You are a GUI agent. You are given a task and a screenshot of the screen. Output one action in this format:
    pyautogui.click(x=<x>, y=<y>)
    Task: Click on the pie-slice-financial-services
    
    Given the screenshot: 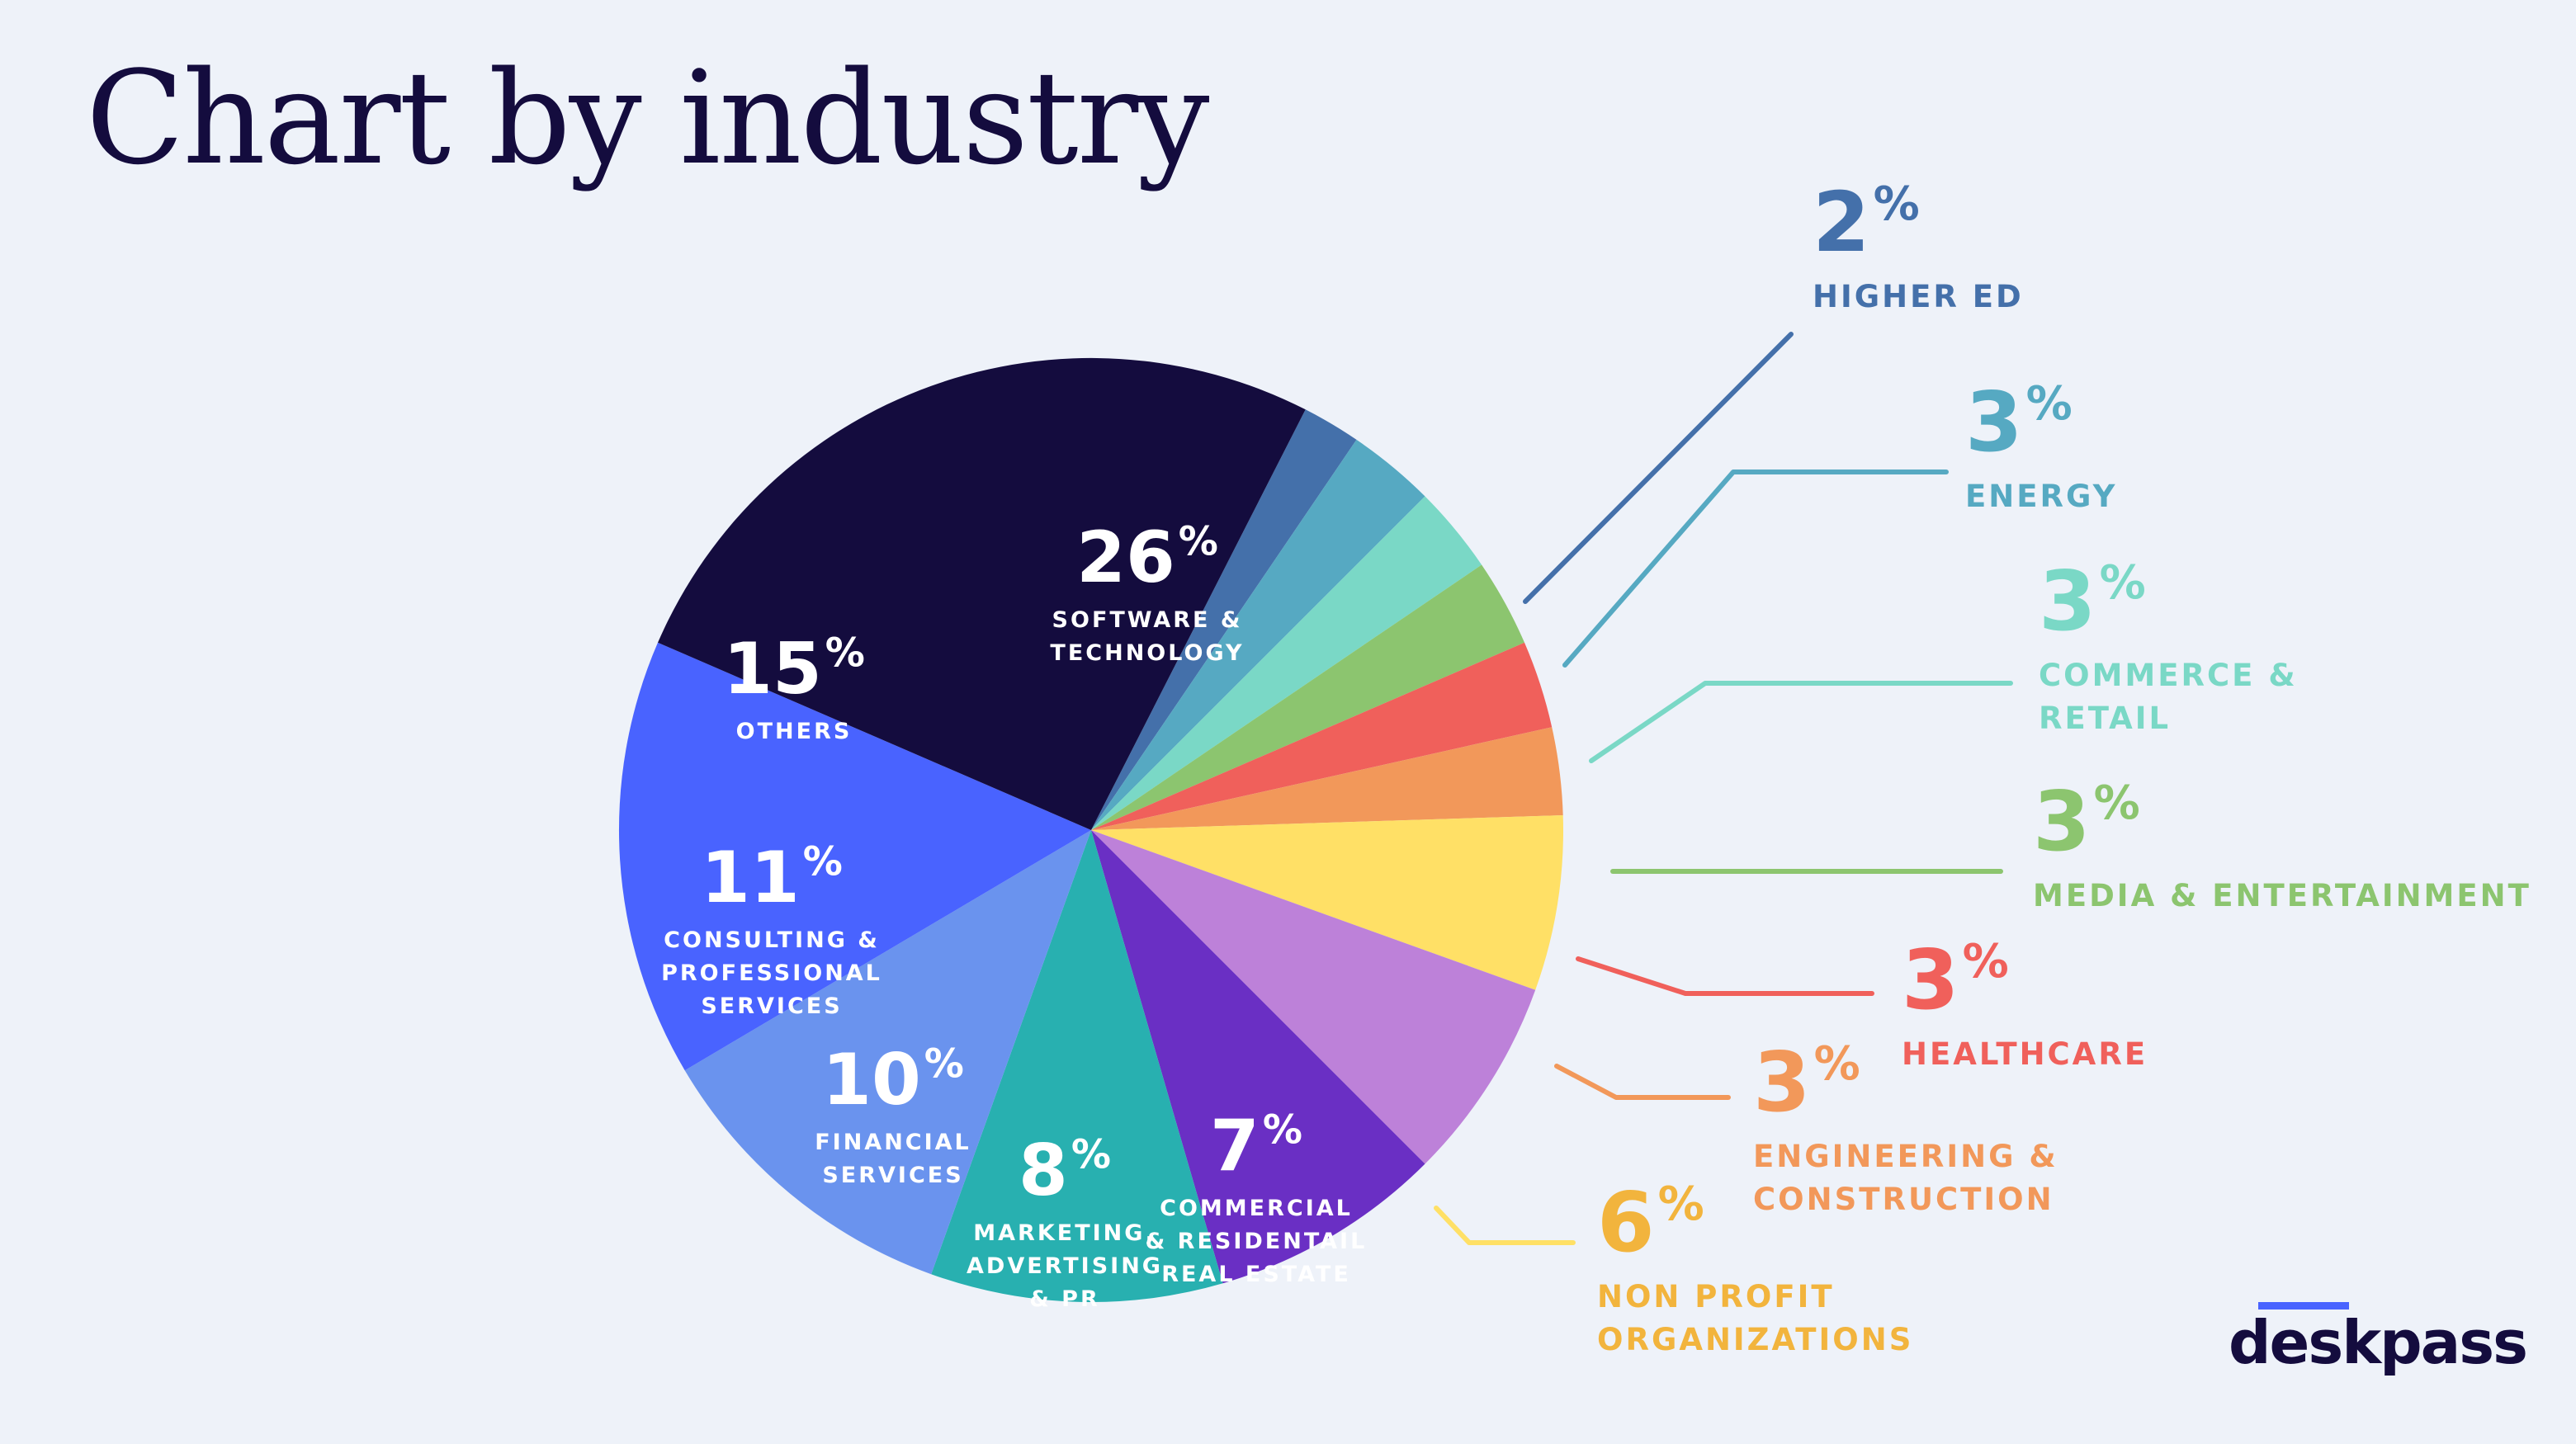 What is the action you would take?
    pyautogui.click(x=1077, y=1067)
    